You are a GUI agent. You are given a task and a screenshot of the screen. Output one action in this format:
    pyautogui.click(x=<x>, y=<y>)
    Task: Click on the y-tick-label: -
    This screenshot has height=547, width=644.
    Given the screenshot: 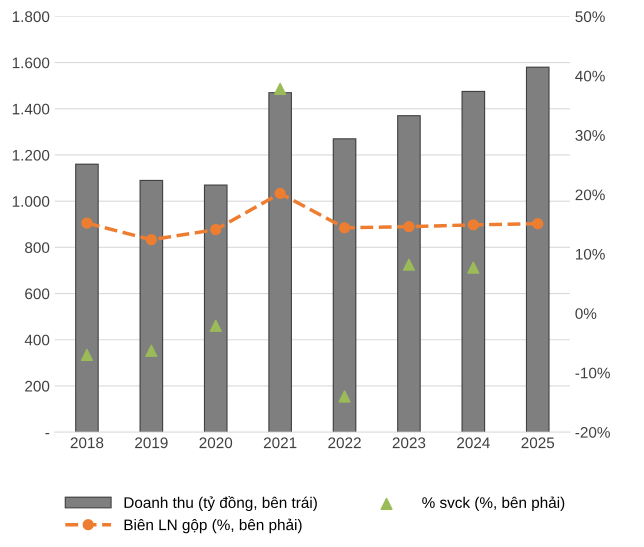 What is the action you would take?
    pyautogui.click(x=47, y=433)
    